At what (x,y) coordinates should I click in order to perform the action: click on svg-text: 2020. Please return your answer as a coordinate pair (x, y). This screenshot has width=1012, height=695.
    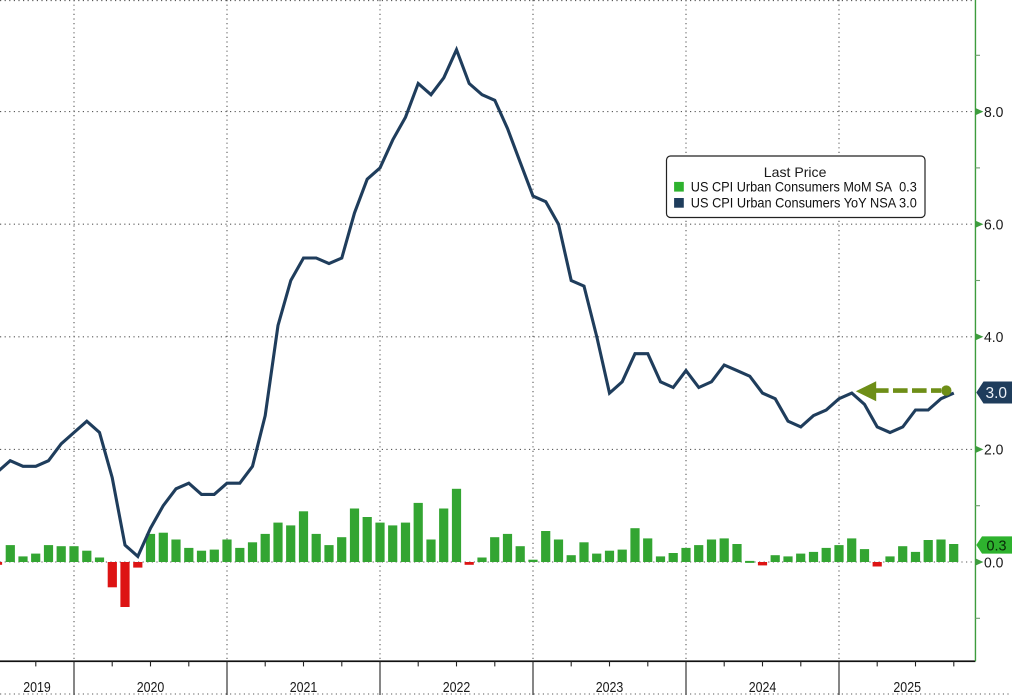
    Looking at the image, I should click on (151, 687).